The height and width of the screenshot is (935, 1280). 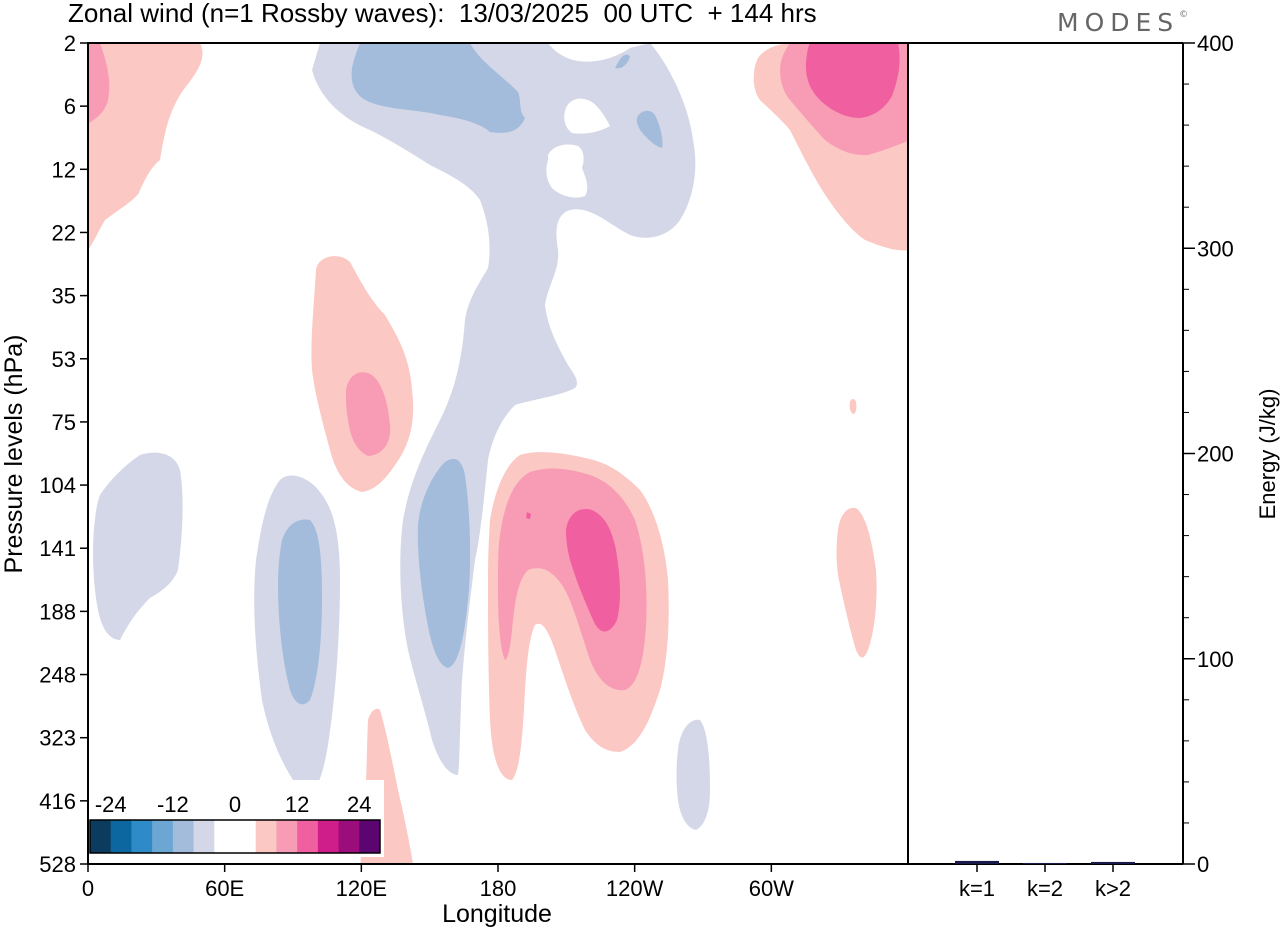 What do you see at coordinates (57, 548) in the screenshot?
I see `y-tick-label: 141` at bounding box center [57, 548].